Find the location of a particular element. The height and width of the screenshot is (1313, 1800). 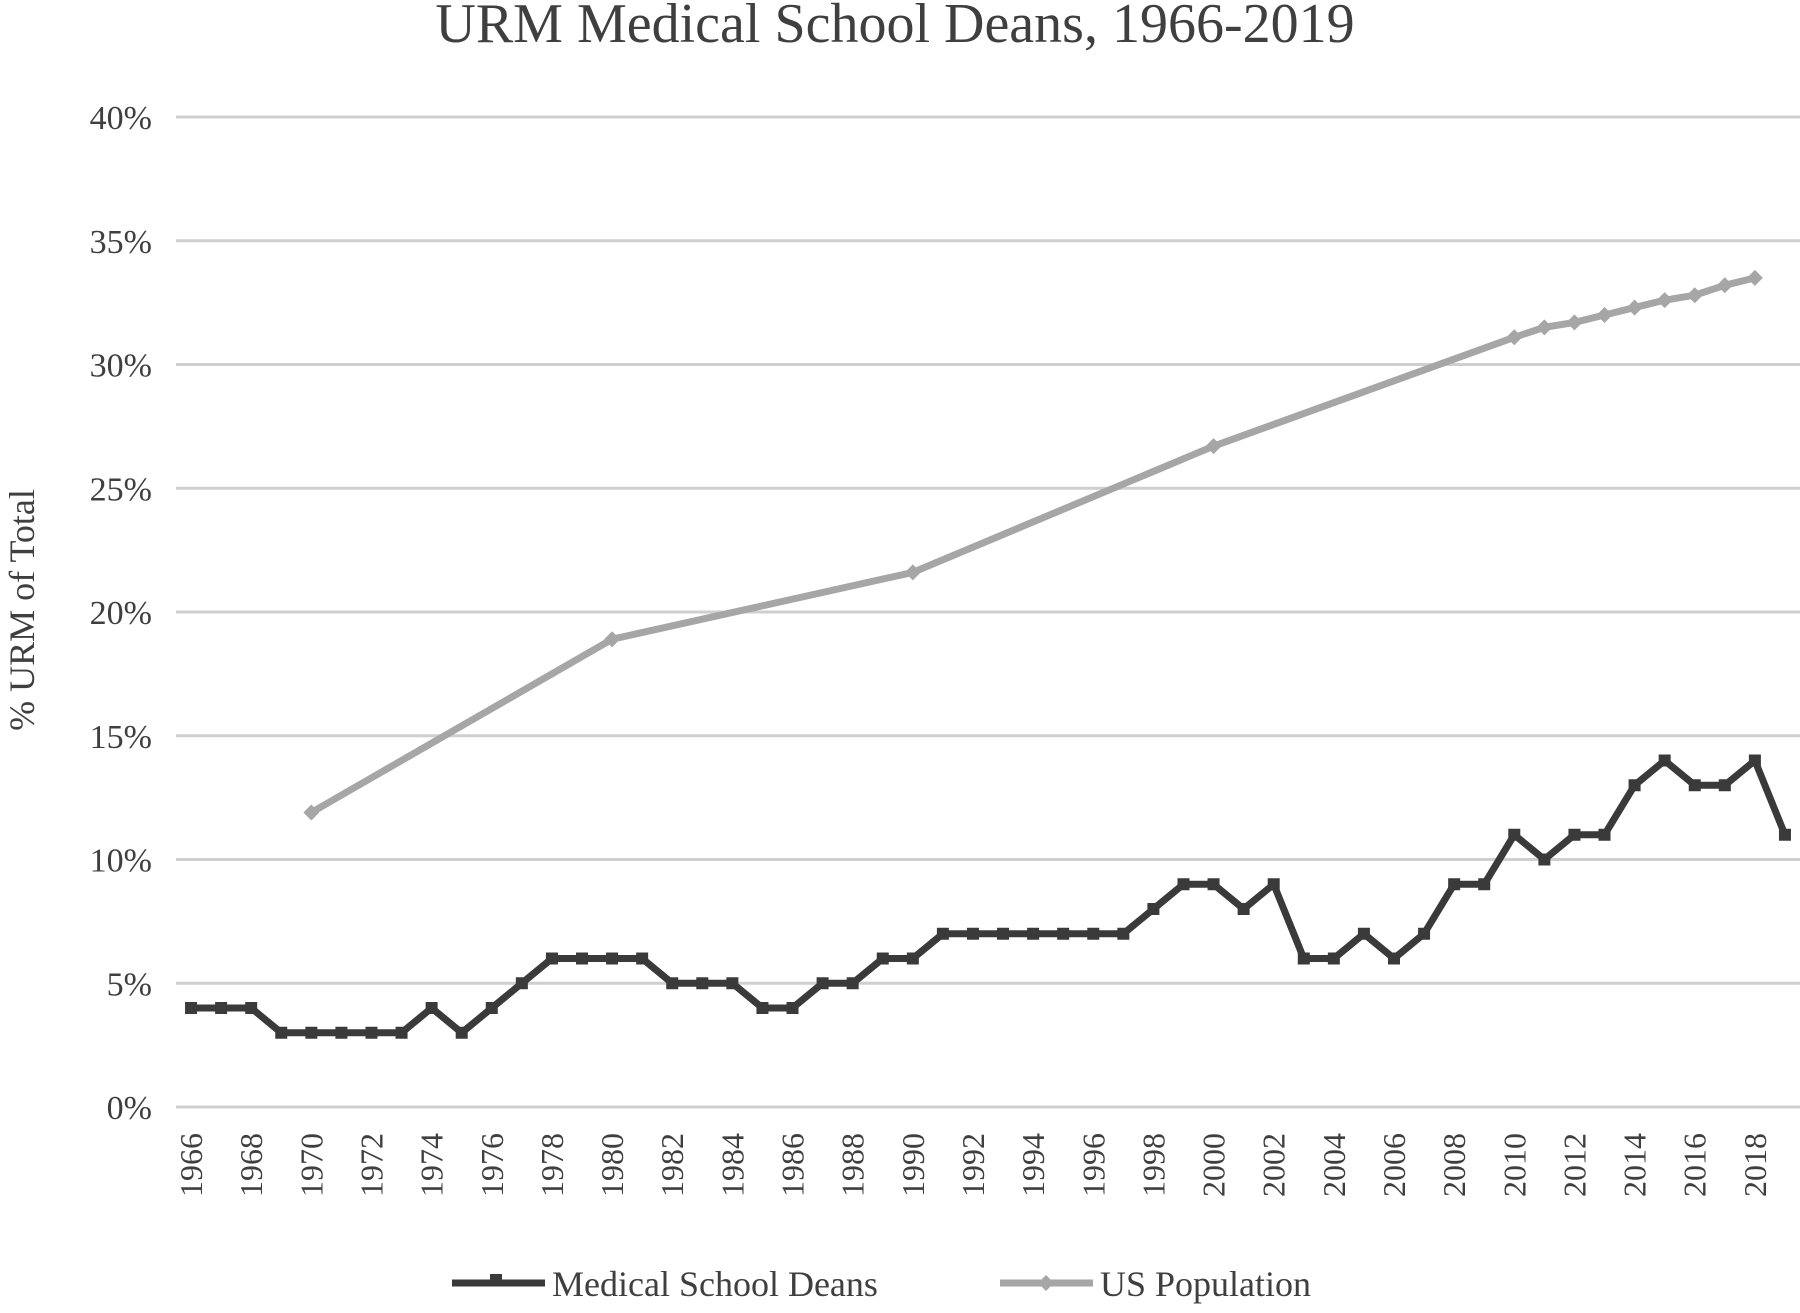

x-tick-label: 2002 is located at coordinates (1274, 1165).